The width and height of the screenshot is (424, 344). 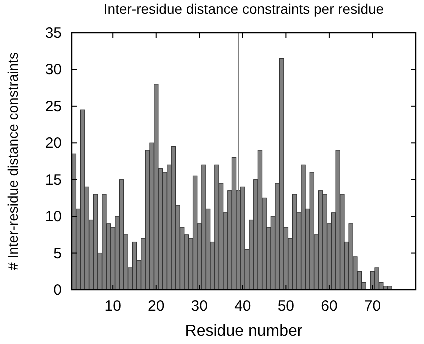 What do you see at coordinates (53, 143) in the screenshot?
I see `y-tick-label: 20` at bounding box center [53, 143].